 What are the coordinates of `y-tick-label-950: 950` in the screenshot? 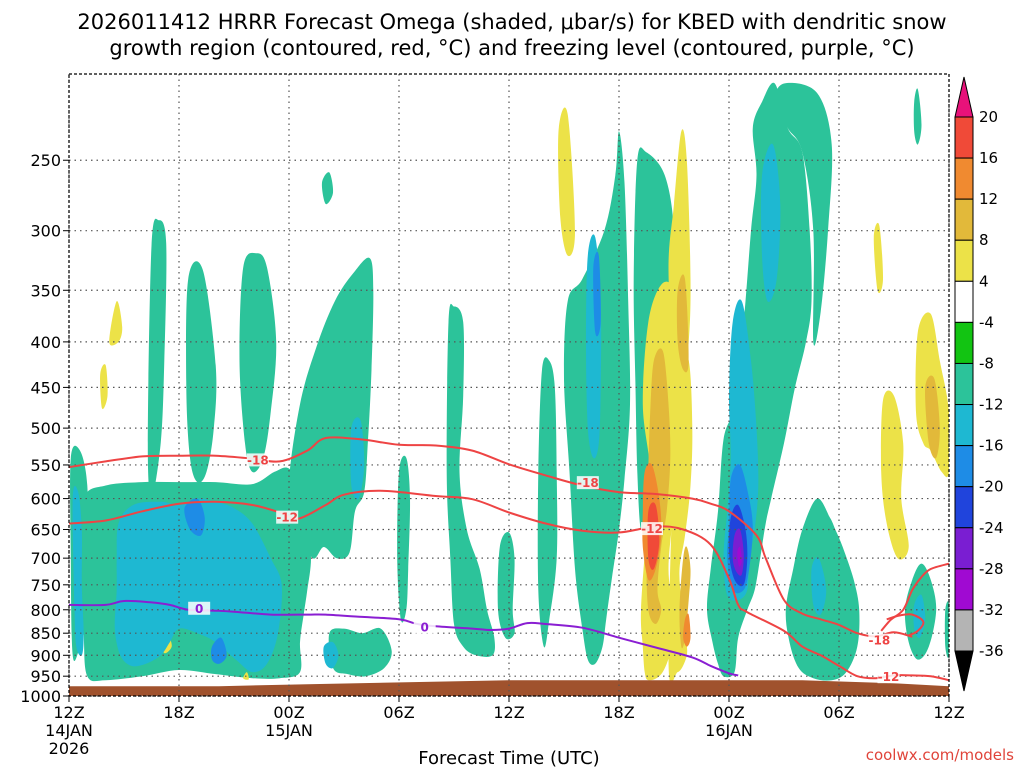 It's located at (45, 676).